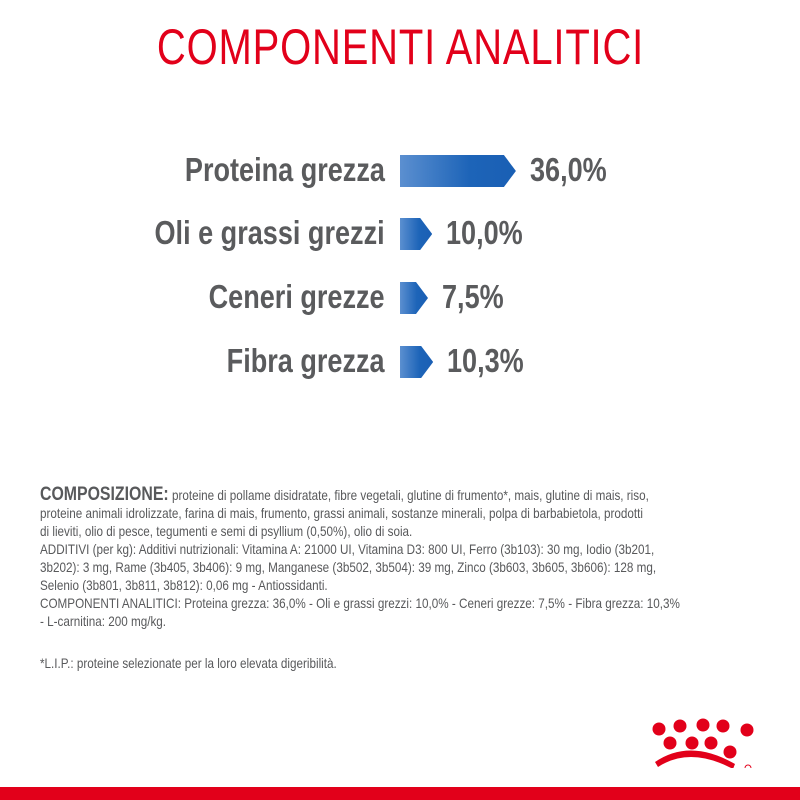 The width and height of the screenshot is (800, 800). I want to click on page-title: COMPONENTI ANALITICI, so click(400, 47).